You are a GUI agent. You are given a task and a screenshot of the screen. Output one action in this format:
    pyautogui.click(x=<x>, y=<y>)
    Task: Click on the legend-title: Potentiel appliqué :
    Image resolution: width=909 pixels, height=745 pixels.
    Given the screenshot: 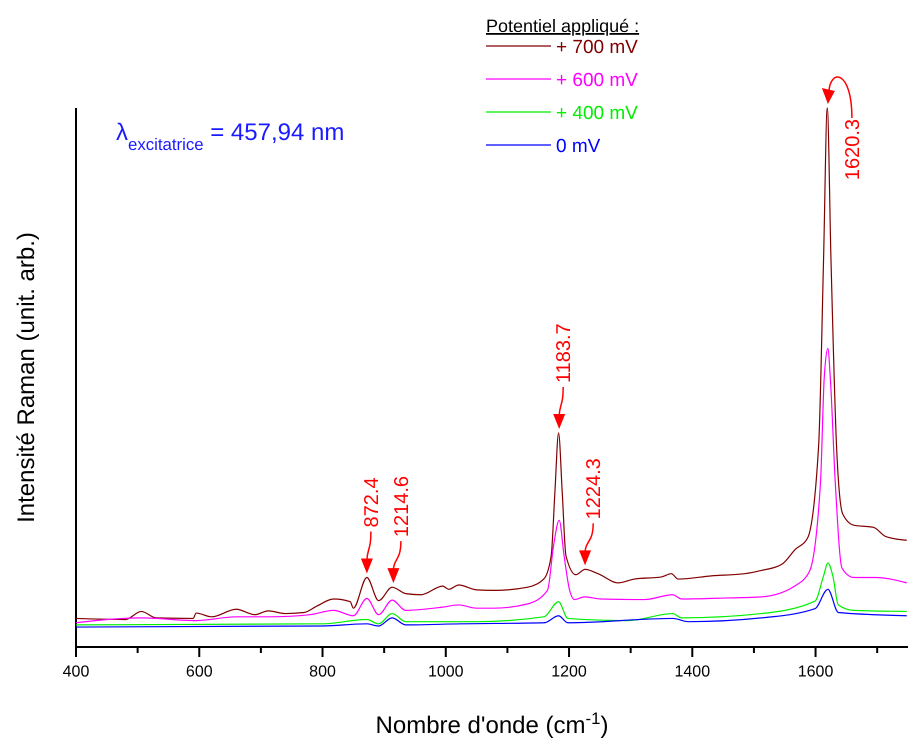 What is the action you would take?
    pyautogui.click(x=563, y=26)
    